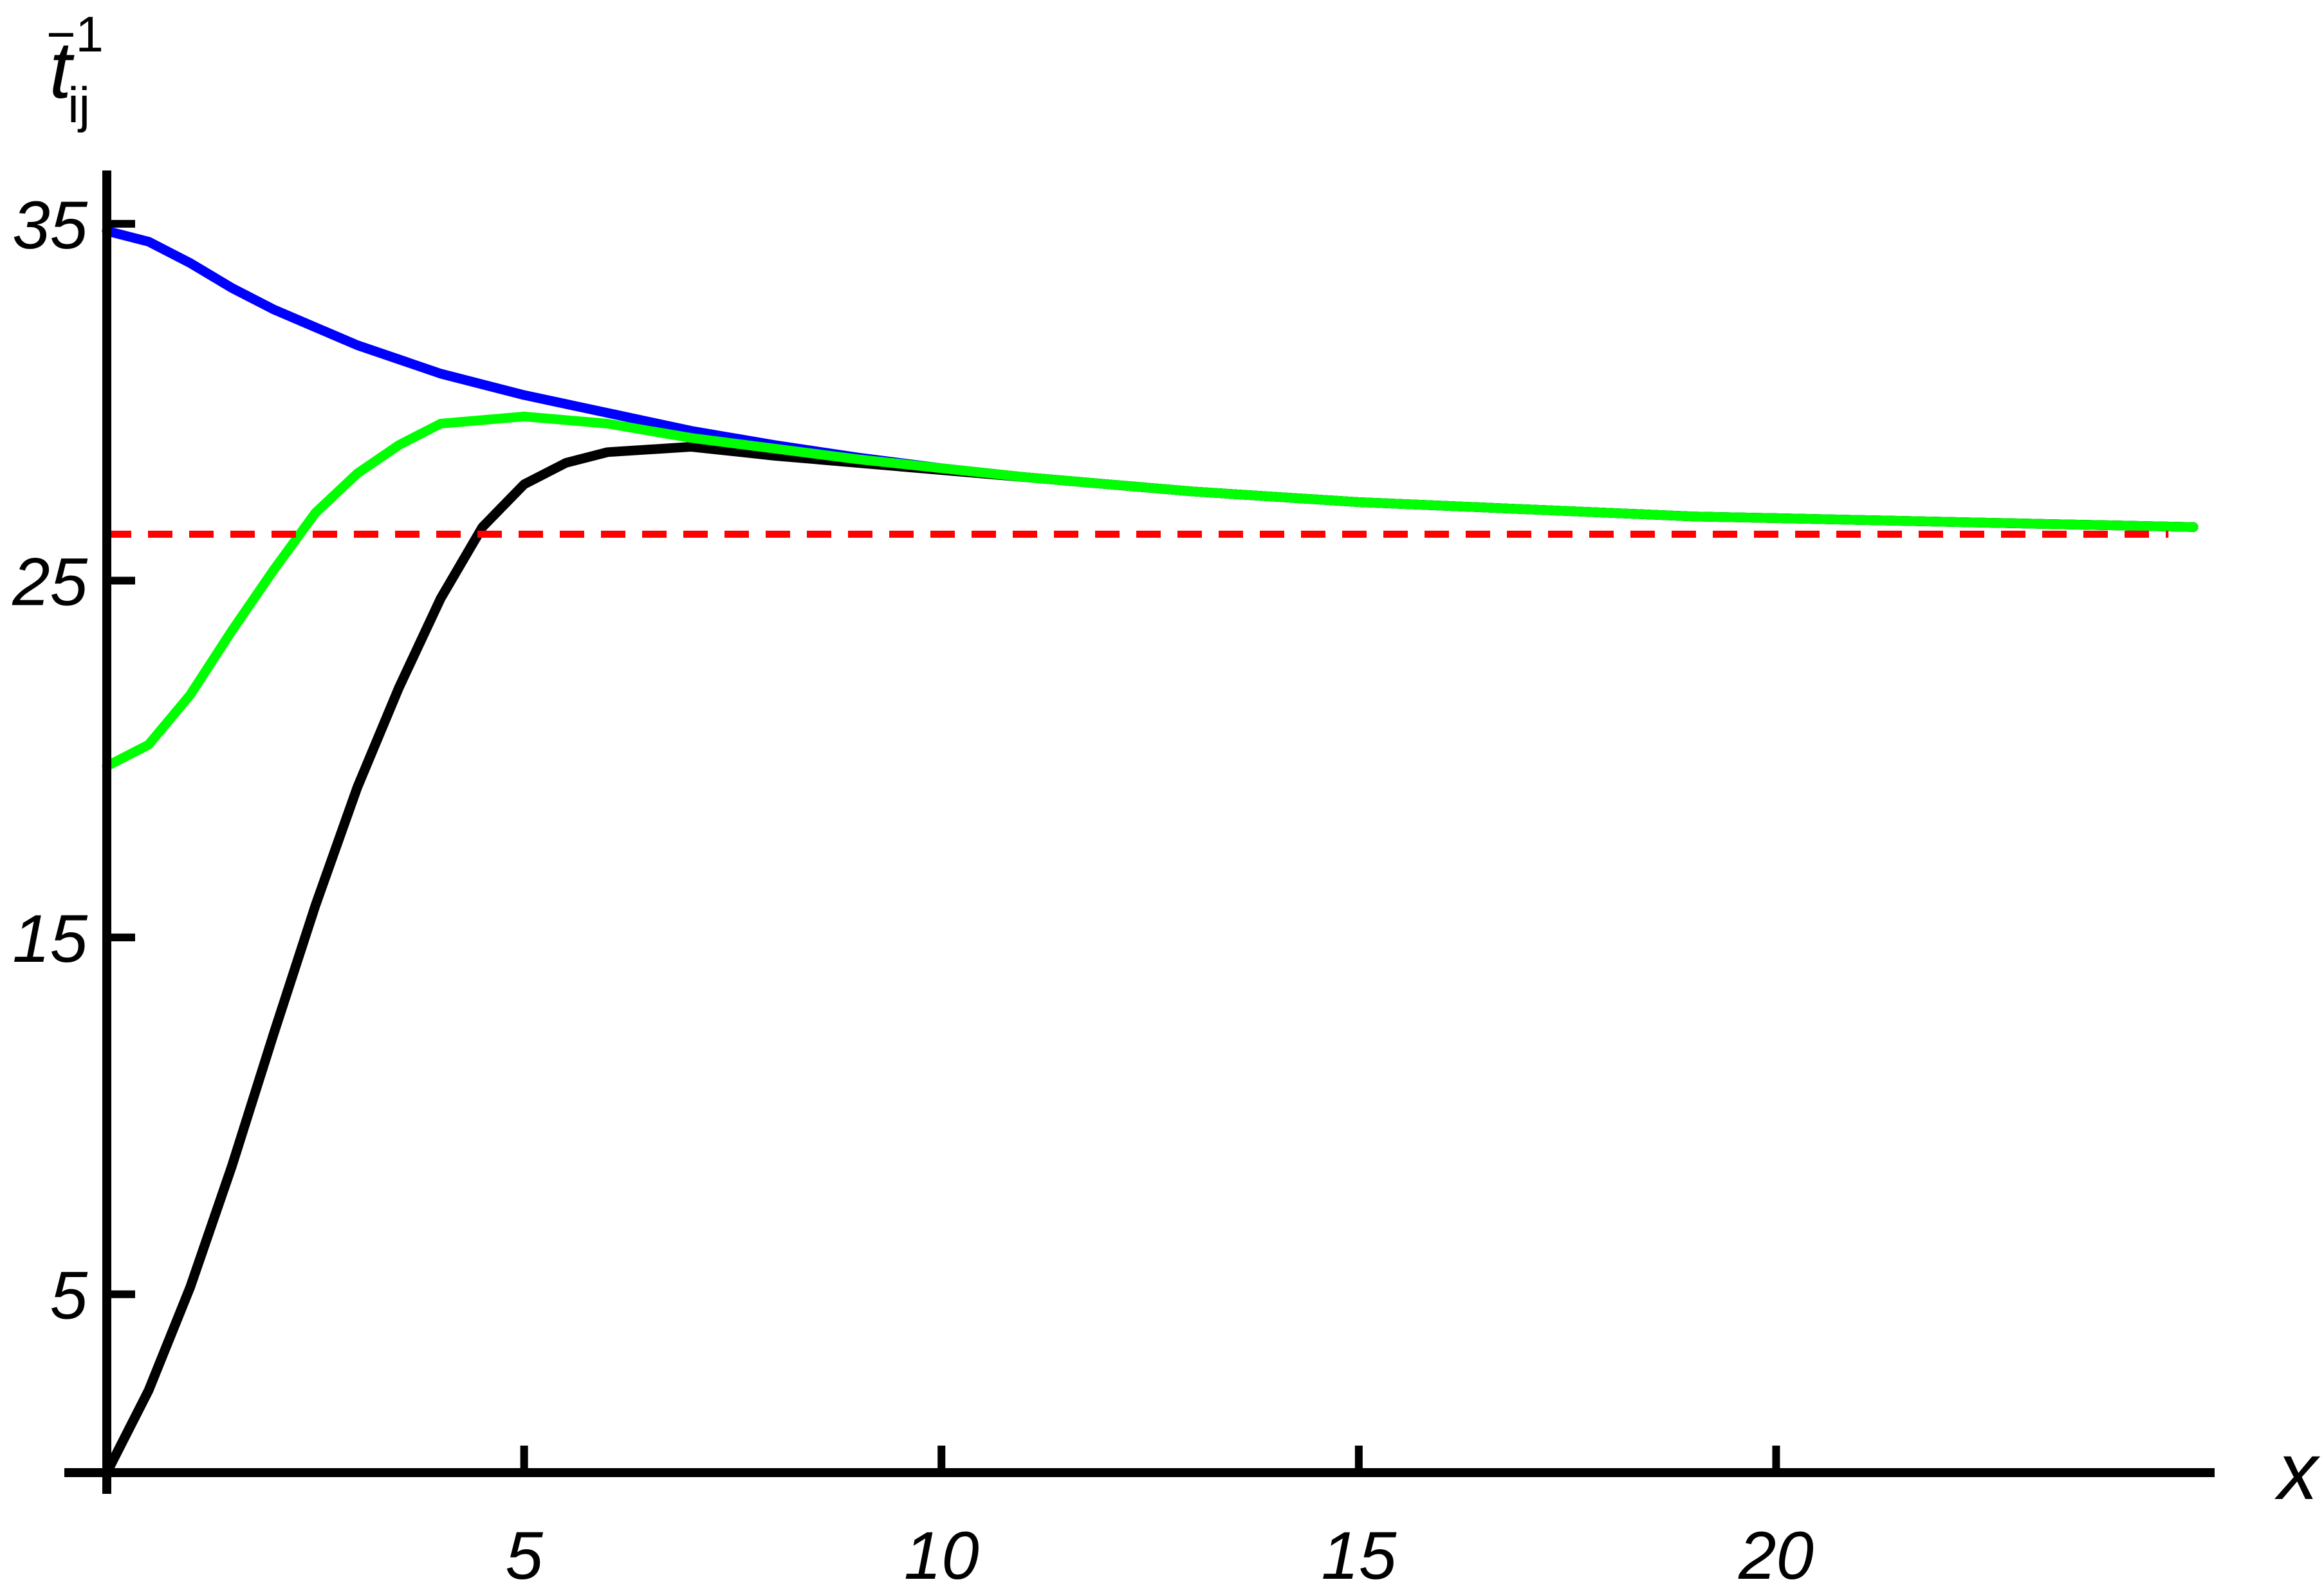 This screenshot has height=1591, width=2324. What do you see at coordinates (524, 1554) in the screenshot?
I see `x-tick-label: 5` at bounding box center [524, 1554].